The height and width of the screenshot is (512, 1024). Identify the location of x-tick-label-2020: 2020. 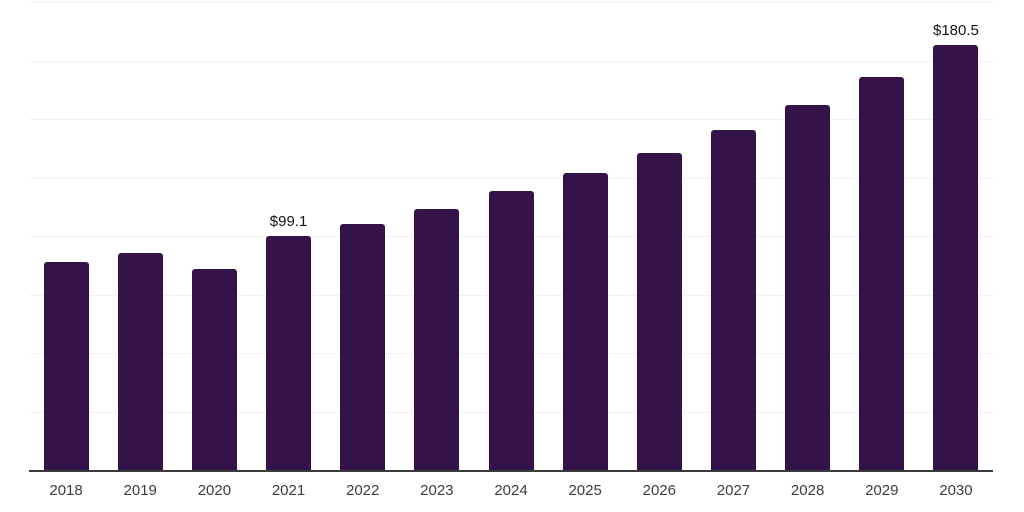
(214, 490).